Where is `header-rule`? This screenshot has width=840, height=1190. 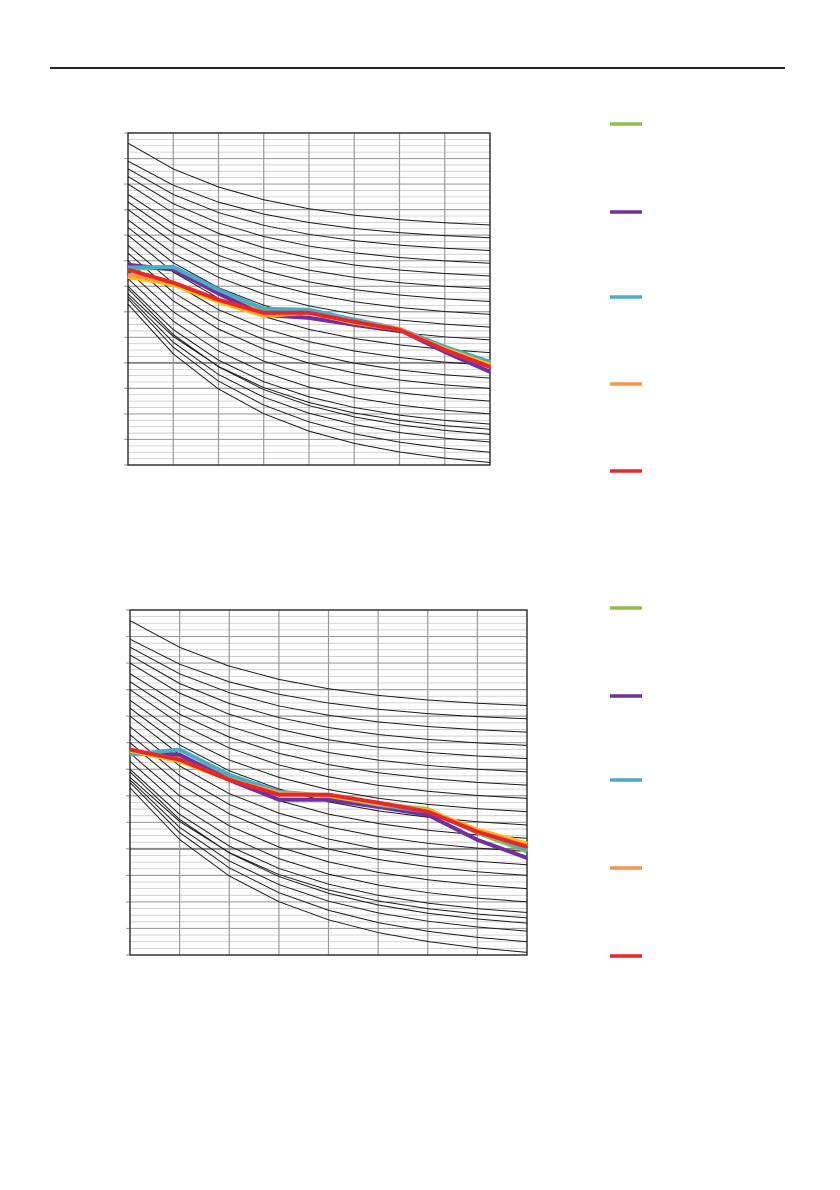
header-rule is located at coordinates (417, 68).